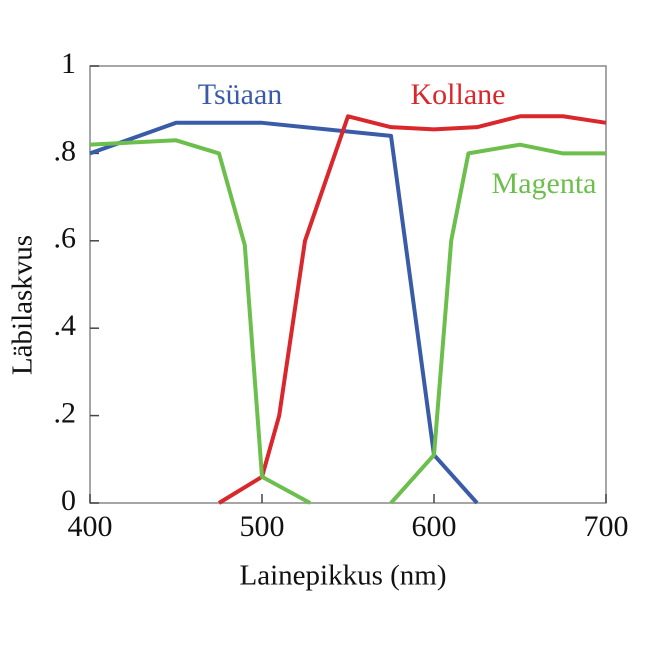  What do you see at coordinates (65, 150) in the screenshot?
I see `y-tick-label: .8` at bounding box center [65, 150].